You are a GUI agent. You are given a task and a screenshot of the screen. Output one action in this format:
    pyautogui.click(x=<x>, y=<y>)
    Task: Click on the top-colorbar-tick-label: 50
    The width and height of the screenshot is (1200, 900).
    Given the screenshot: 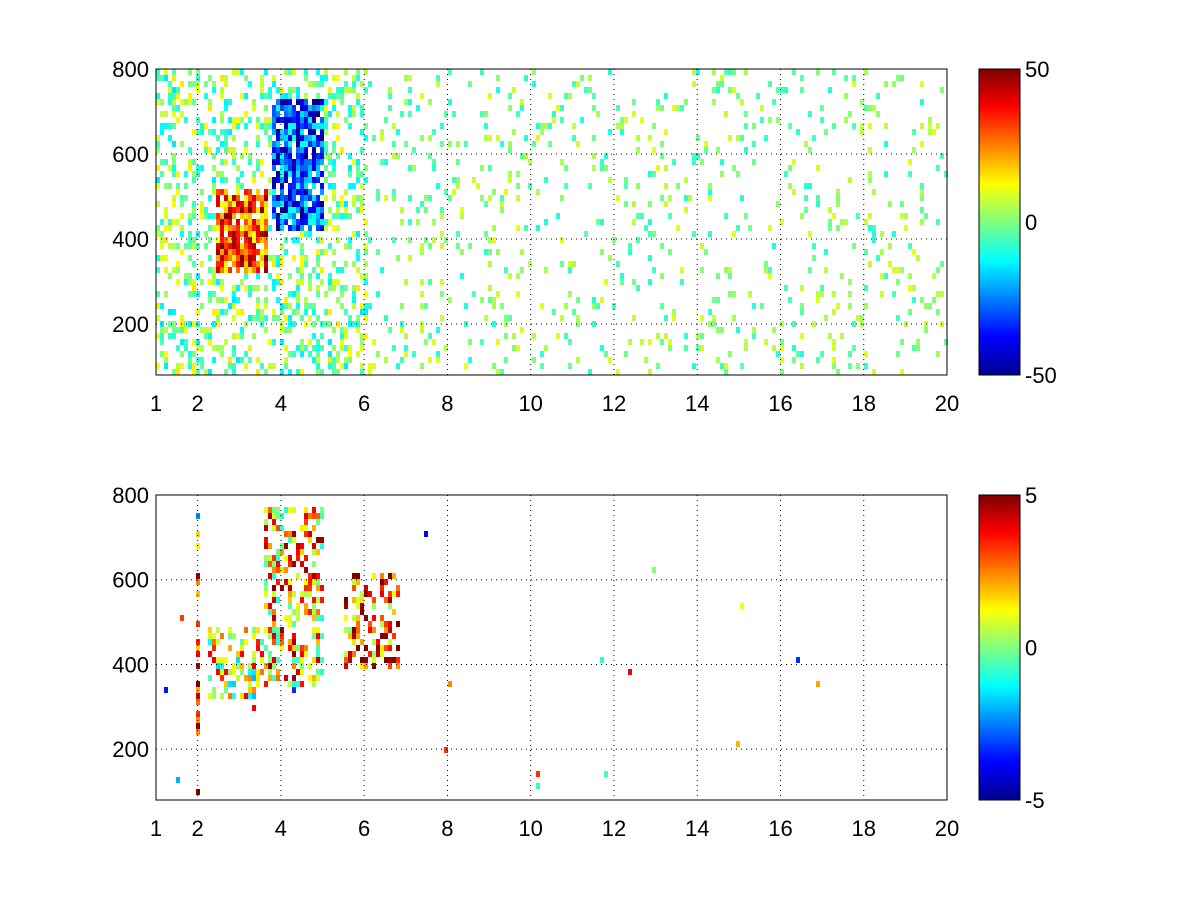 What is the action you would take?
    pyautogui.click(x=1037, y=69)
    